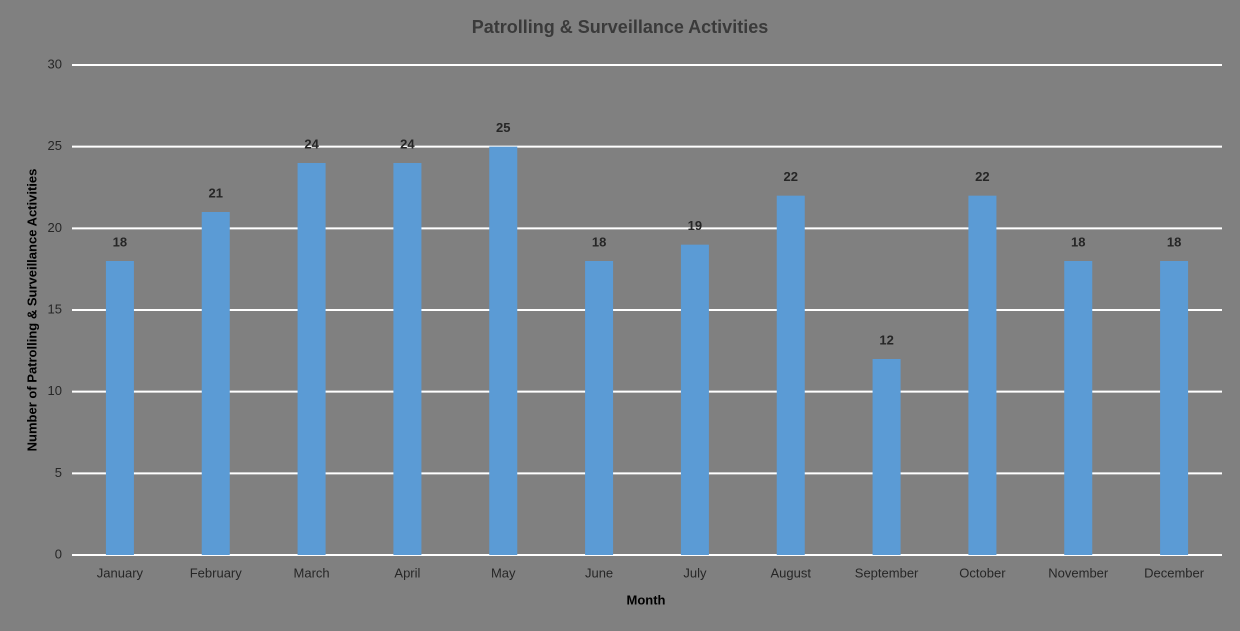  Describe the element at coordinates (216, 192) in the screenshot. I see `data-label: 21` at that location.